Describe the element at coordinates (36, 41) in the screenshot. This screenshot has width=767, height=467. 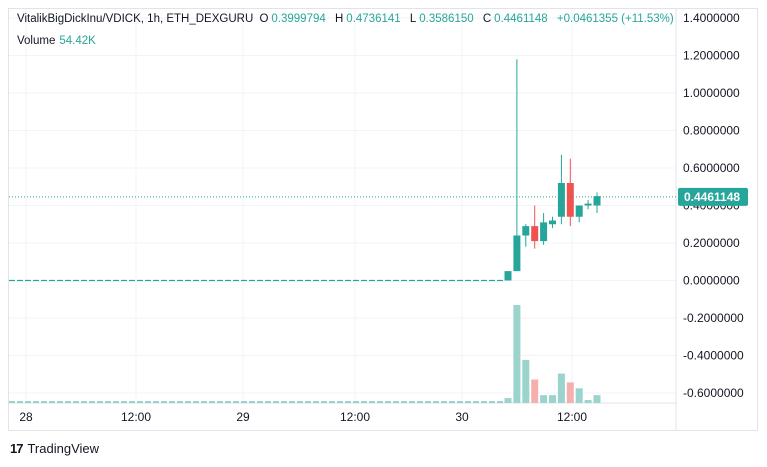
I see `volume-label: Volume` at that location.